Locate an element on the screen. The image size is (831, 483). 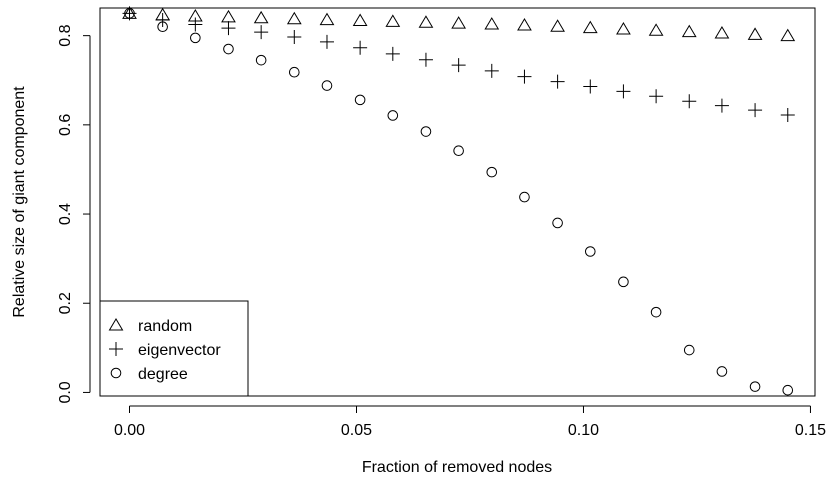
y-axis-title: Relative size of giant component is located at coordinates (19, 202).